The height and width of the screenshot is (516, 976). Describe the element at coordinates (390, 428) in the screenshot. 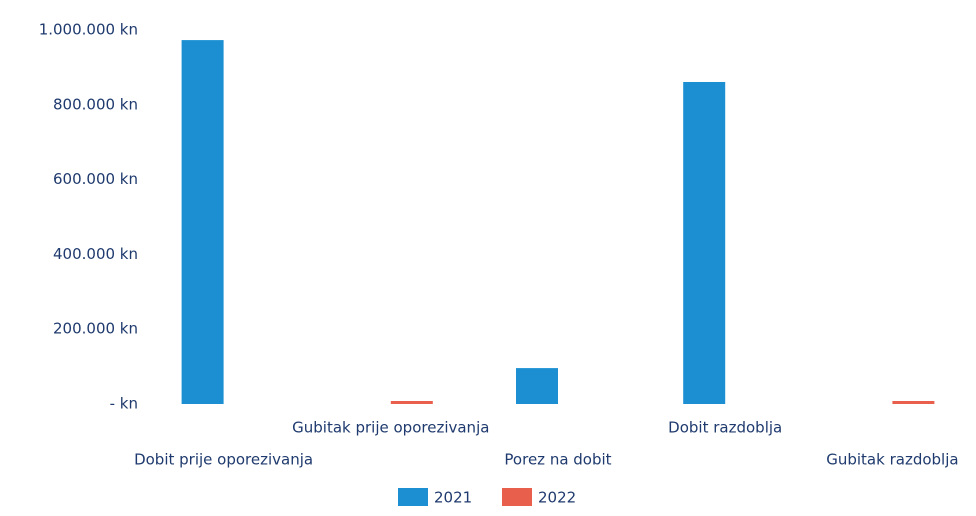

I see `x-tick-label: Gubitak prije oporezivanja` at that location.